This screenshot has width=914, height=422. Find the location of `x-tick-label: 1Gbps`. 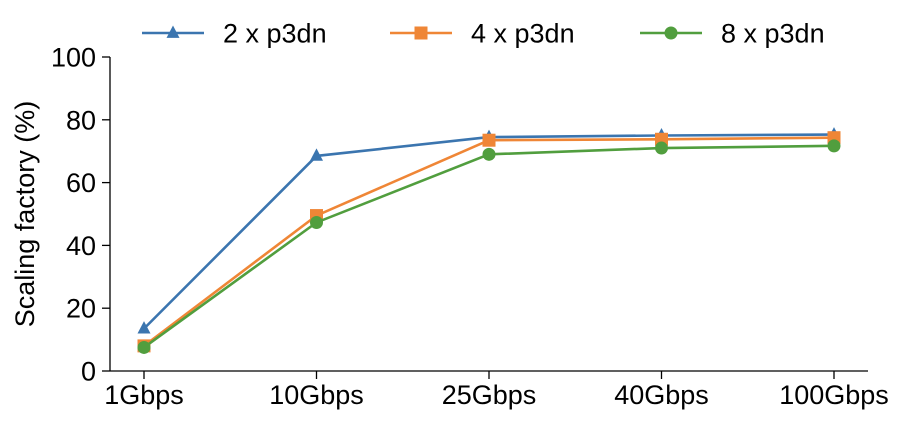

x-tick-label: 1Gbps is located at coordinates (144, 395).